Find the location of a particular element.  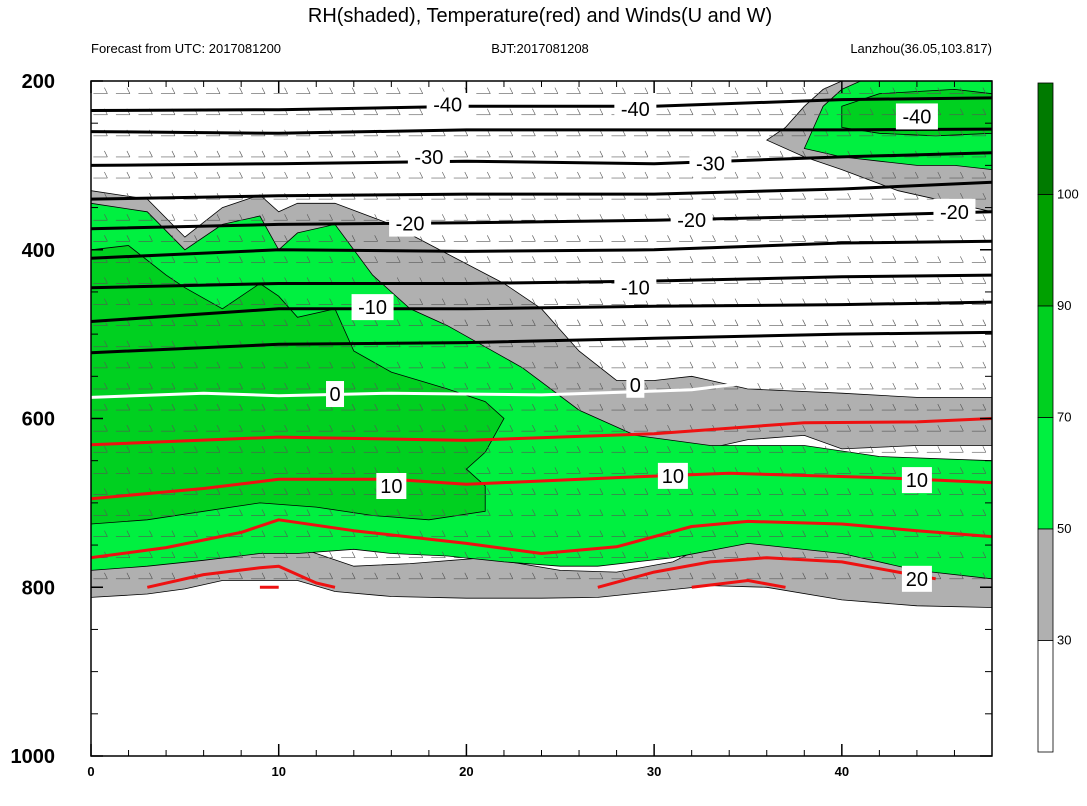

contour-label-6: -20 is located at coordinates (691, 221).